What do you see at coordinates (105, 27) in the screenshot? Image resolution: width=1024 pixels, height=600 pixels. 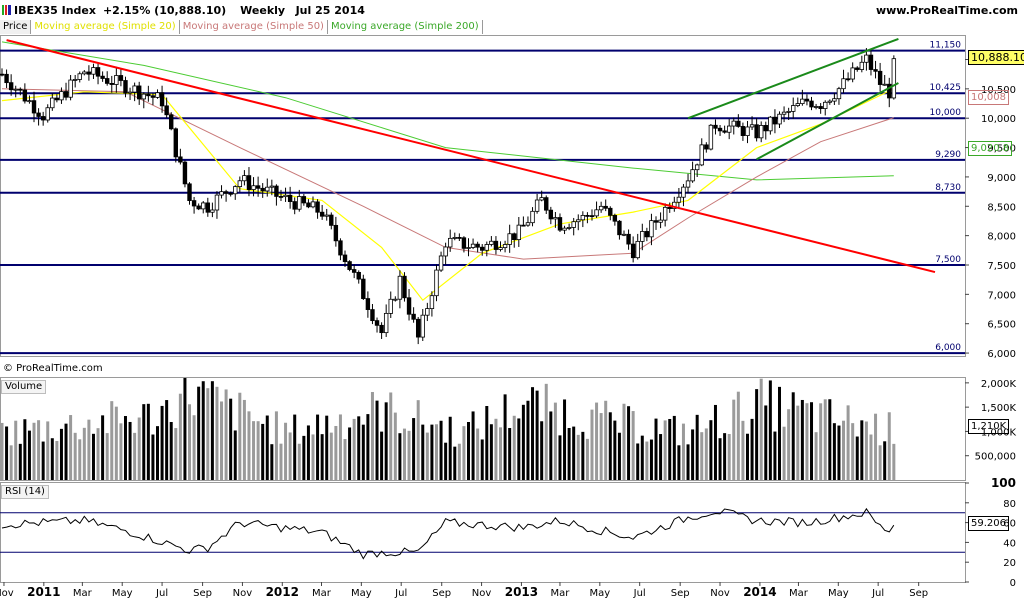 I see `legend-ma20: Moving average (Simple 20)` at bounding box center [105, 27].